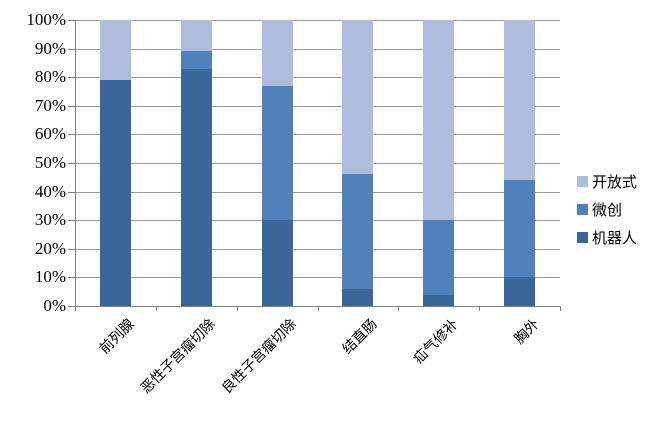 The height and width of the screenshot is (431, 656). What do you see at coordinates (75, 165) in the screenshot?
I see `y-axis-line` at bounding box center [75, 165].